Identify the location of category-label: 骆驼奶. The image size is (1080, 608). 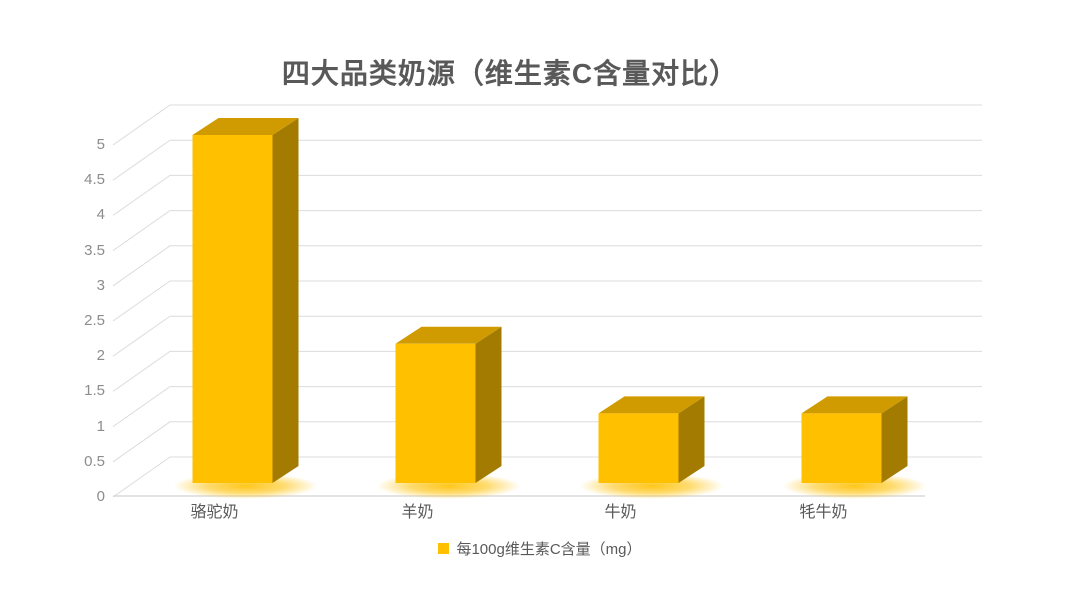
(214, 512).